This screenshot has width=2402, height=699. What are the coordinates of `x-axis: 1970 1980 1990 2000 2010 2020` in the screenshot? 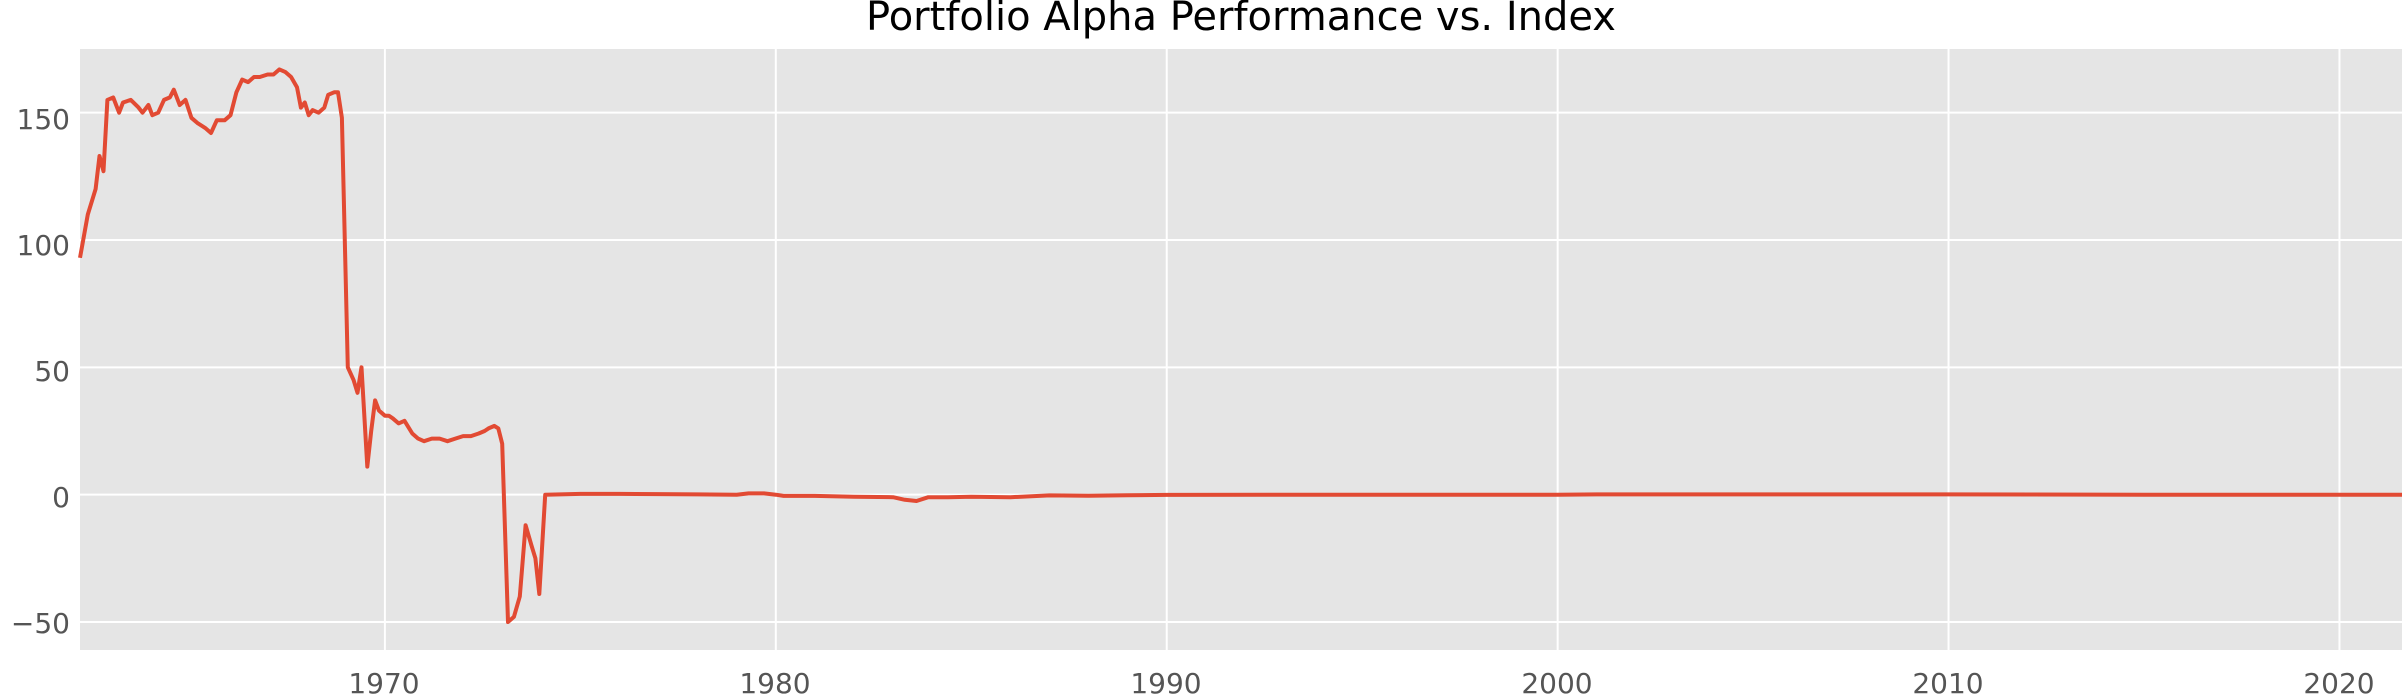 It's located at (1361, 683).